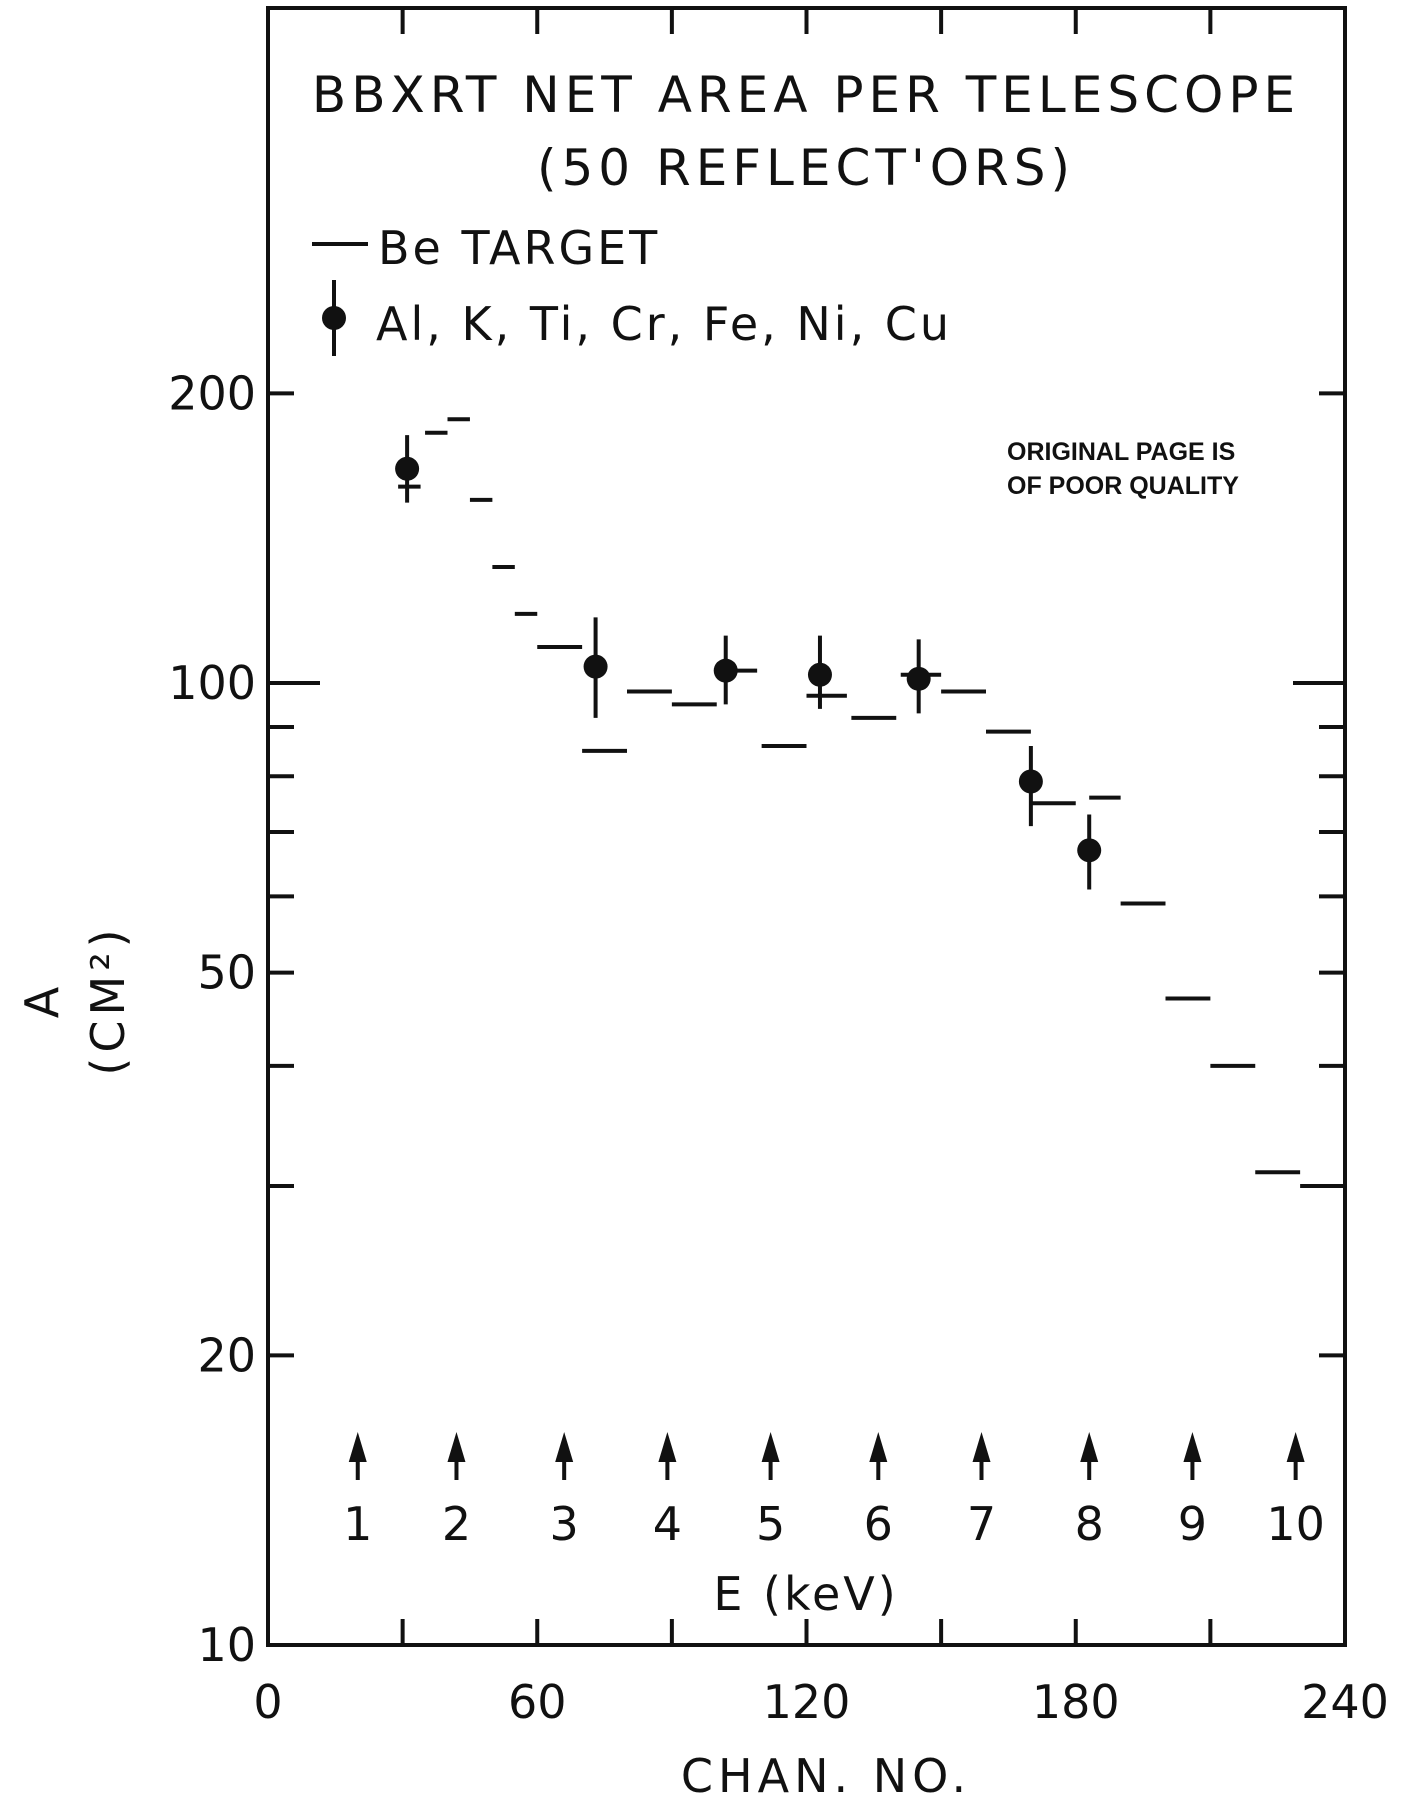 The width and height of the screenshot is (1401, 1806). I want to click on energy-tick-label: 4, so click(667, 1524).